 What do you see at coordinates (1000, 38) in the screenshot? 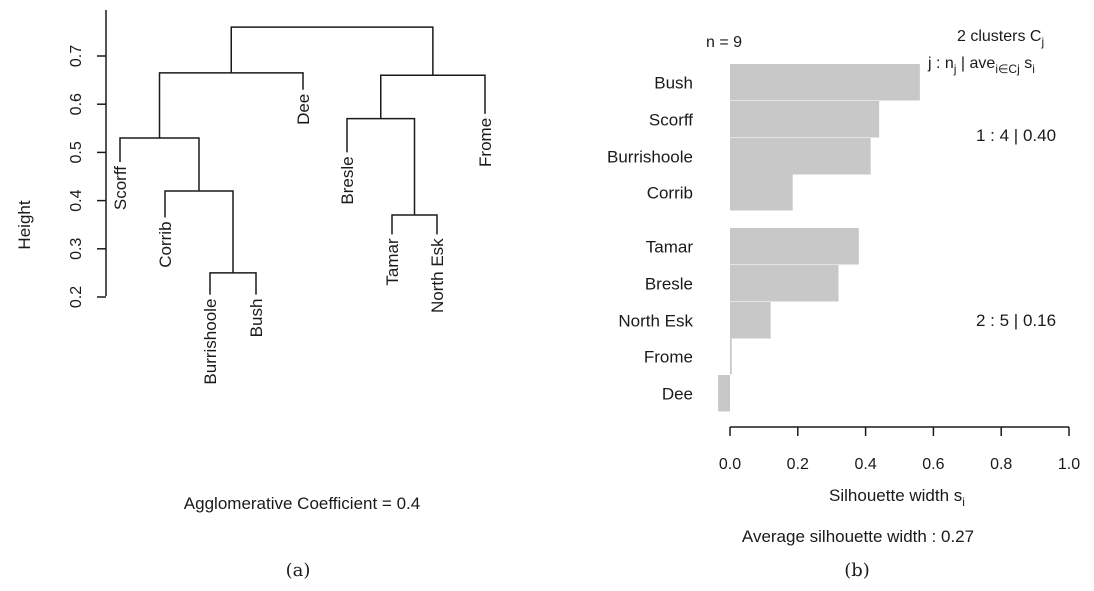
I see `silhouette-clusters-header: 2 clusters Cj` at bounding box center [1000, 38].